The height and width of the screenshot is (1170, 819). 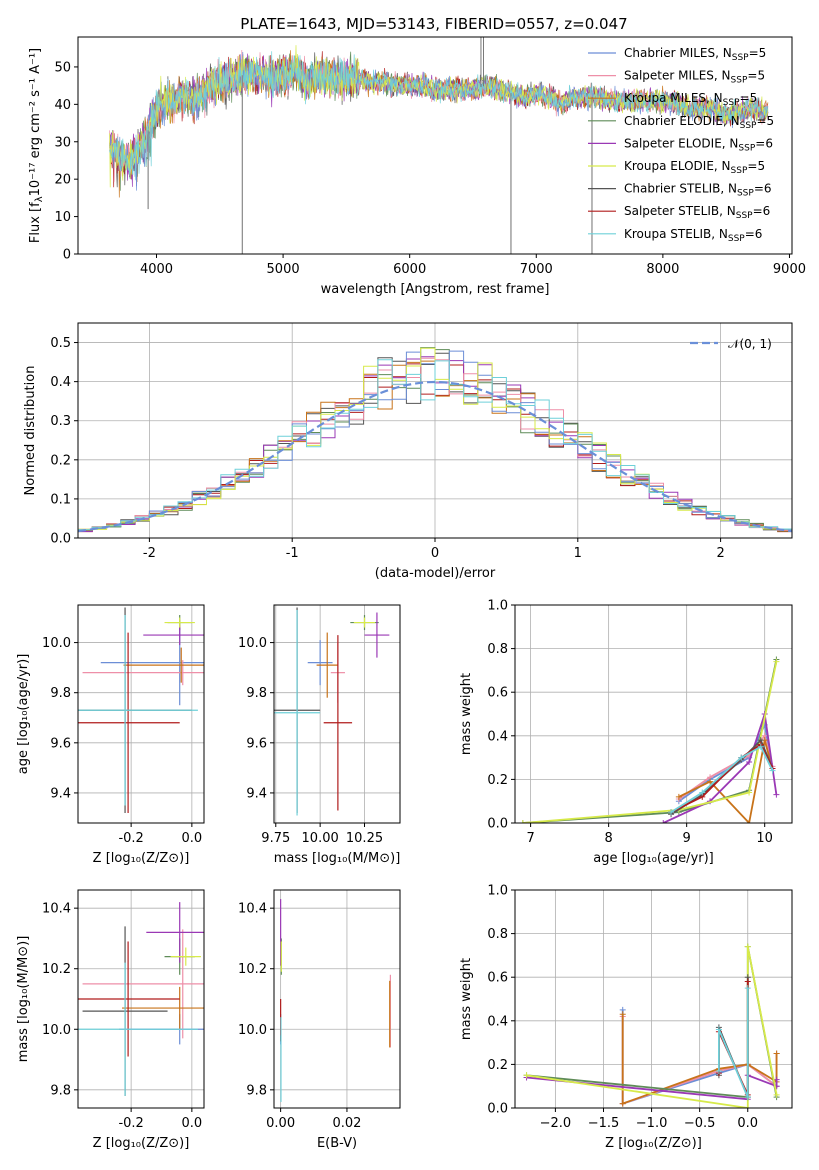 What do you see at coordinates (346, 1123) in the screenshot?
I see `x-tick-label: 0.02` at bounding box center [346, 1123].